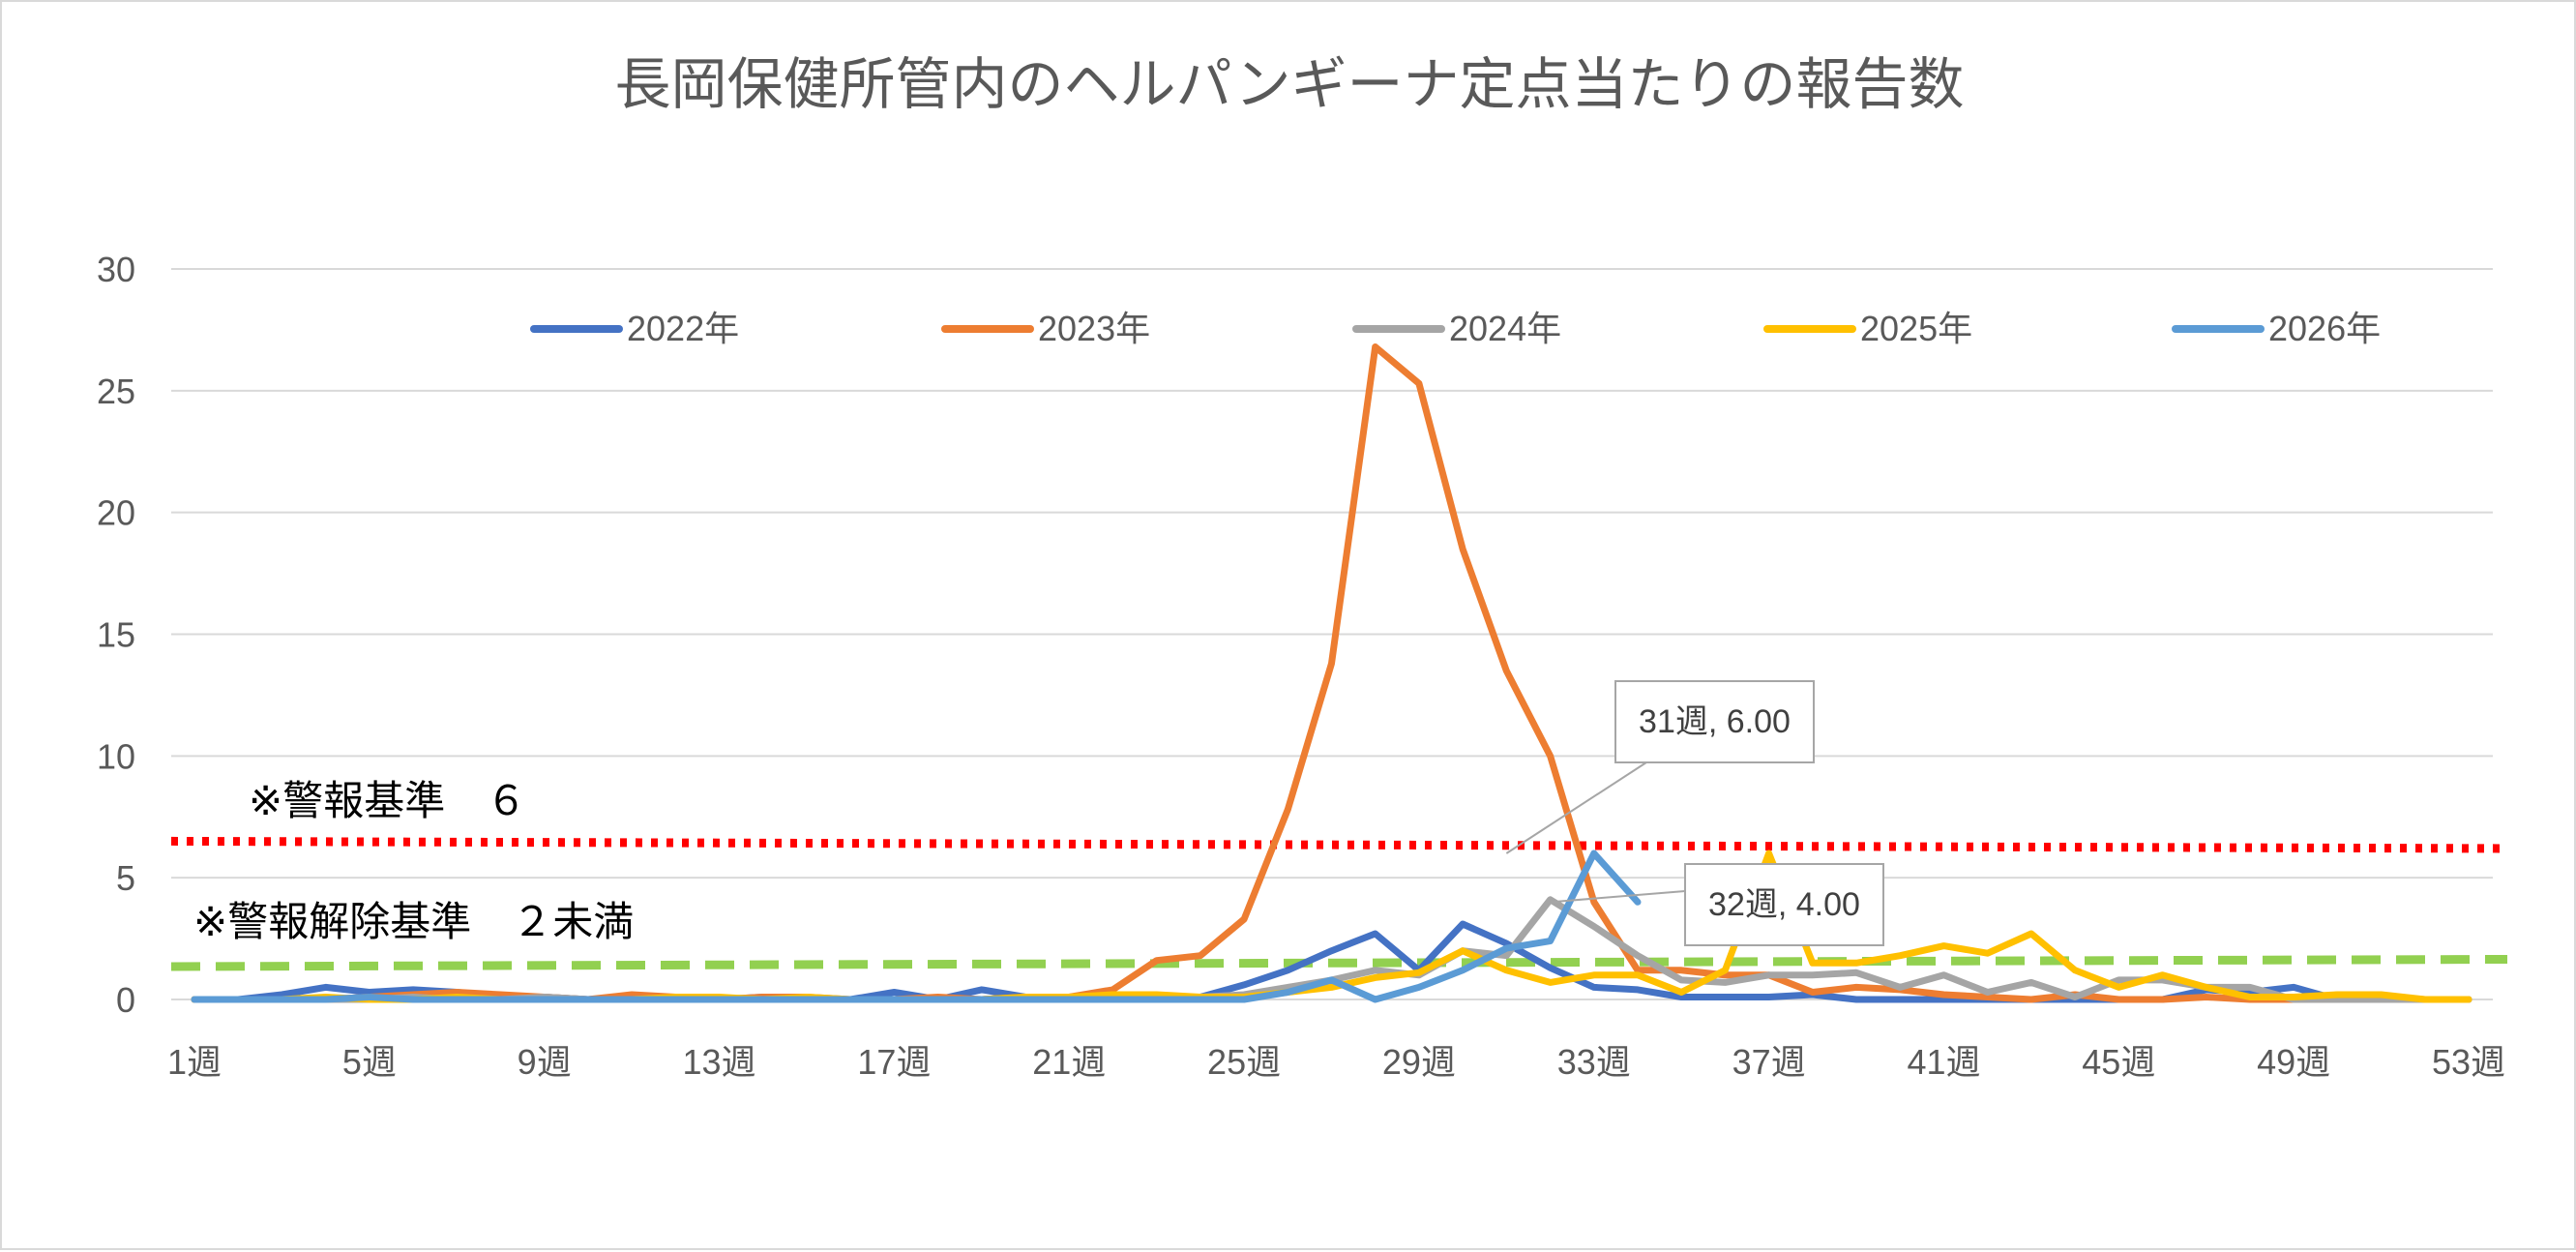 The image size is (2576, 1252). Describe the element at coordinates (1339, 844) in the screenshot. I see `warning-threshold-line` at that location.